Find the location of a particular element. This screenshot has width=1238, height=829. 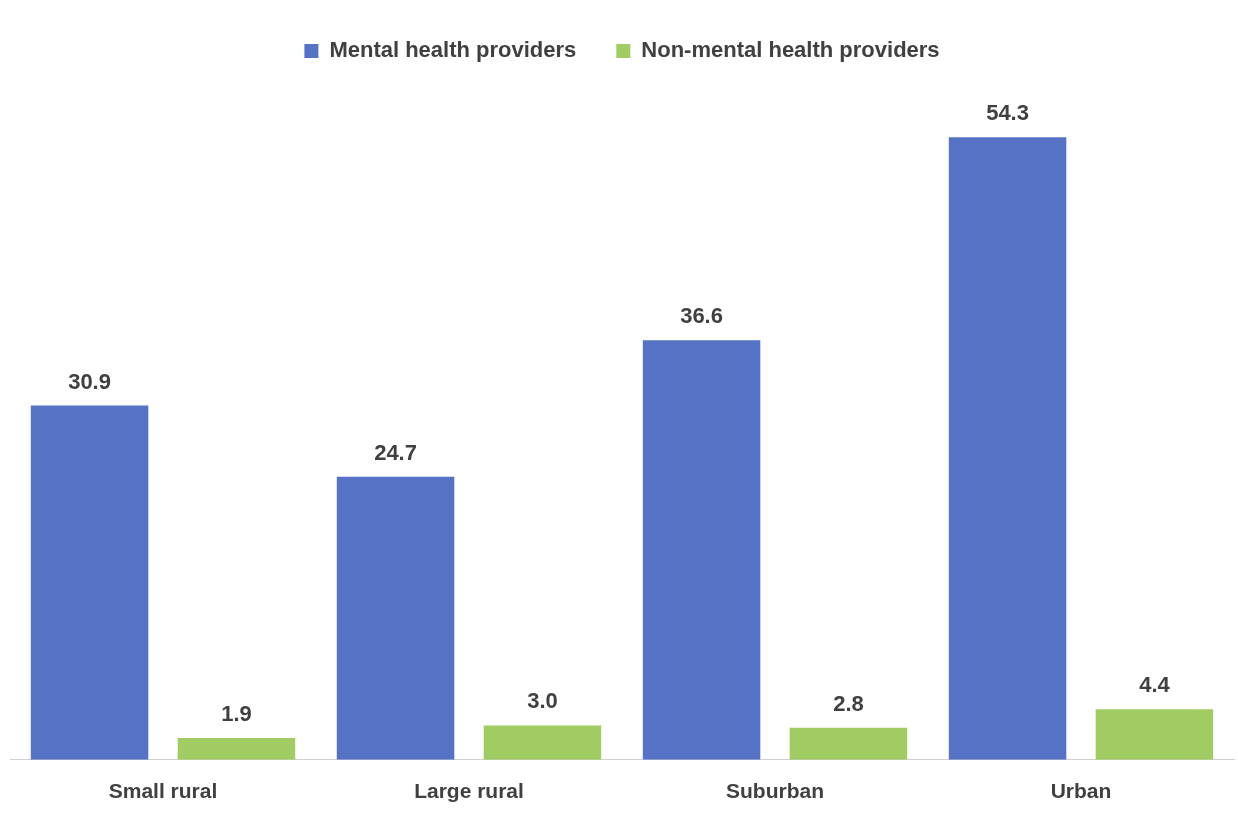

legend-label: Mental health providers is located at coordinates (453, 50).